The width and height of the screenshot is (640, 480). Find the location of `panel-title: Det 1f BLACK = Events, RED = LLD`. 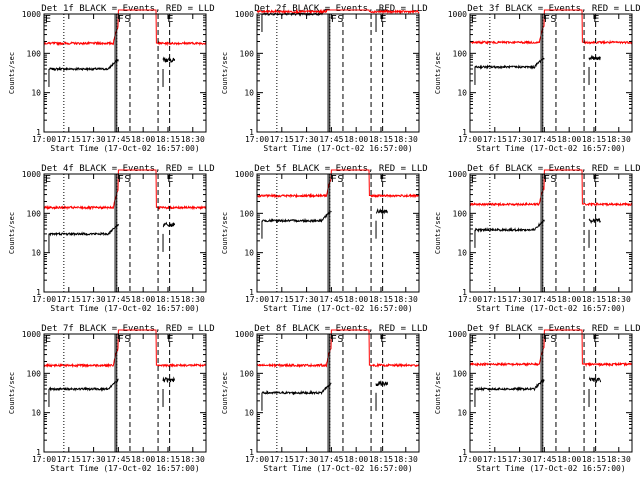

panel-title: Det 1f BLACK = Events, RED = LLD is located at coordinates (127, 9).